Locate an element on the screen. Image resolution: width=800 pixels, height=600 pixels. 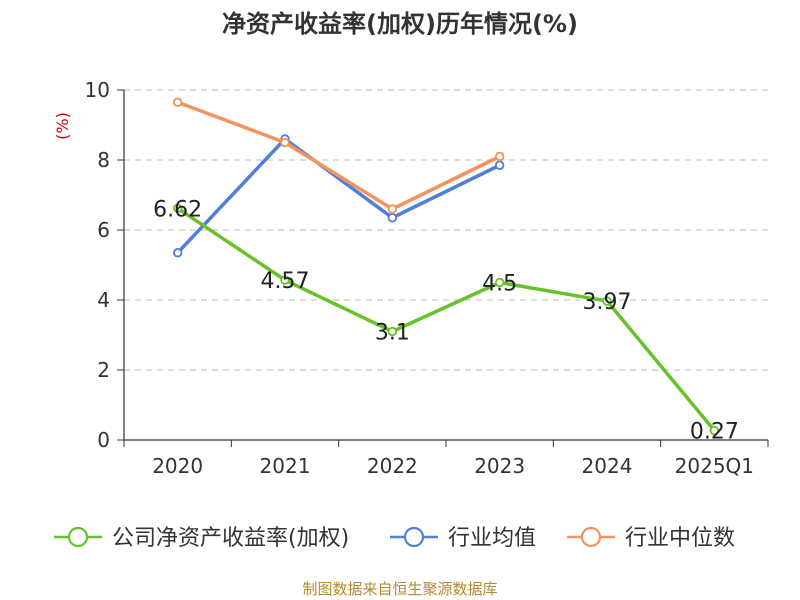
x-tick-label: 2022 is located at coordinates (392, 466).